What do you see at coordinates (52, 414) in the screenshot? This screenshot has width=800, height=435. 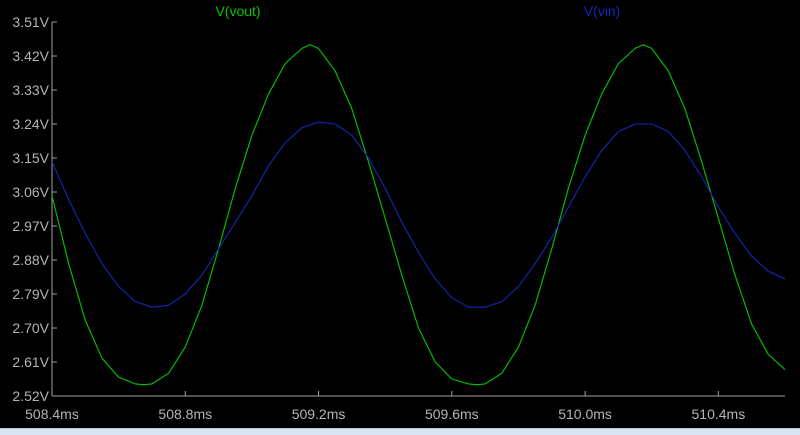 I see `x-tick-label: 508.4ms` at bounding box center [52, 414].